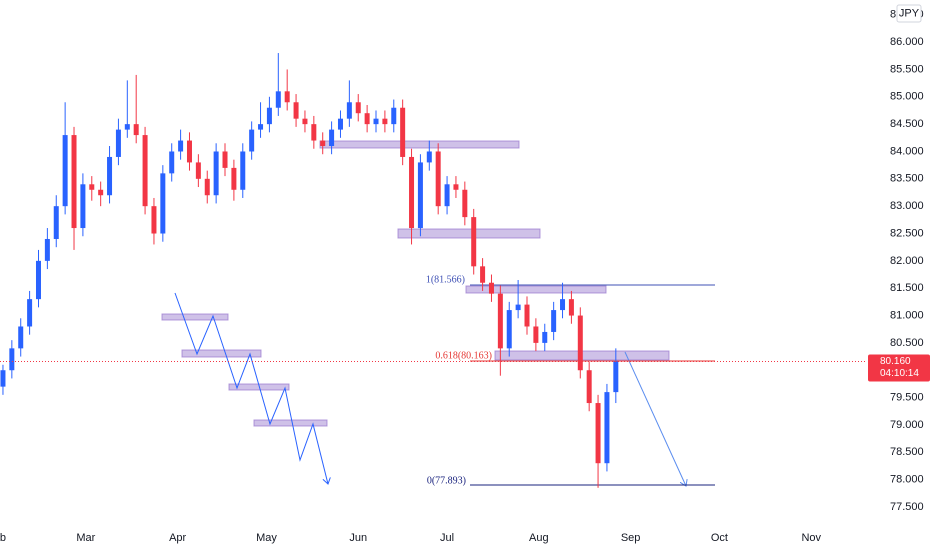 This screenshot has width=932, height=550. I want to click on y-tick-label: 85.500, so click(907, 69).